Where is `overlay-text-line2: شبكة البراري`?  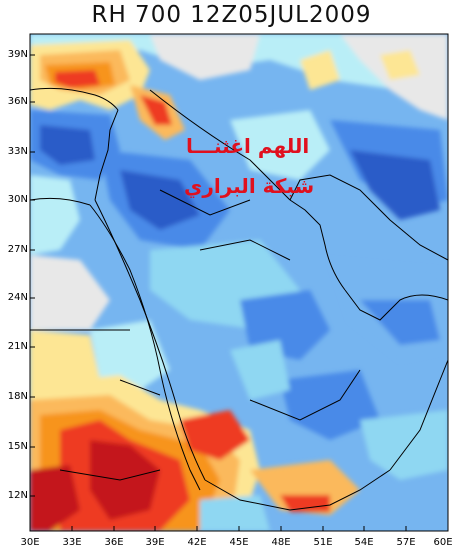 overlay-text-line2: شبكة البراري is located at coordinates (249, 186).